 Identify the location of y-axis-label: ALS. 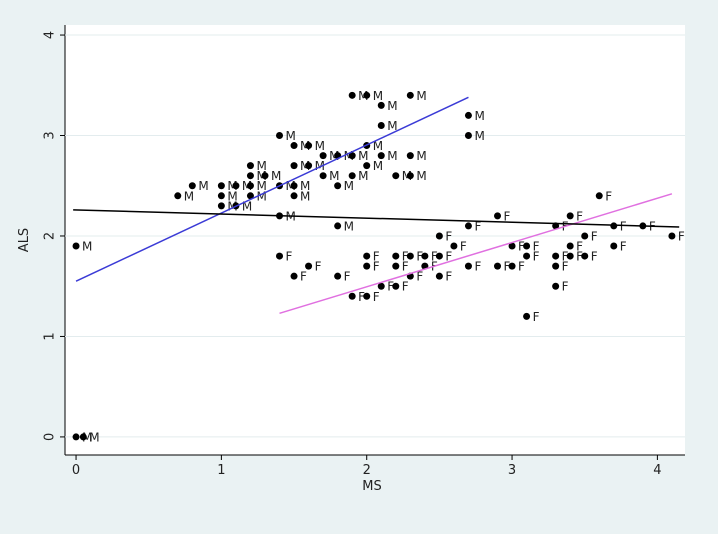
(24, 240).